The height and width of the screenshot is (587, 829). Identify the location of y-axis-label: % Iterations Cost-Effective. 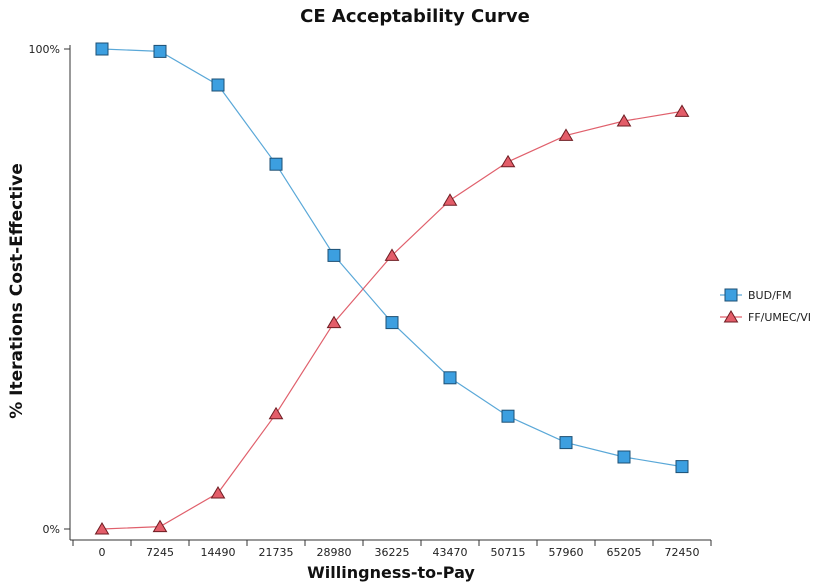
(17, 291).